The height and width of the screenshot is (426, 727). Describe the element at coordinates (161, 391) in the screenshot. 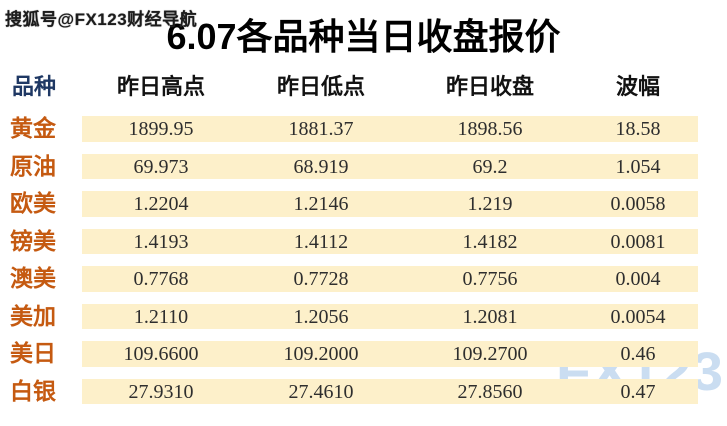

I see `value-prev-high: 27.9310` at that location.